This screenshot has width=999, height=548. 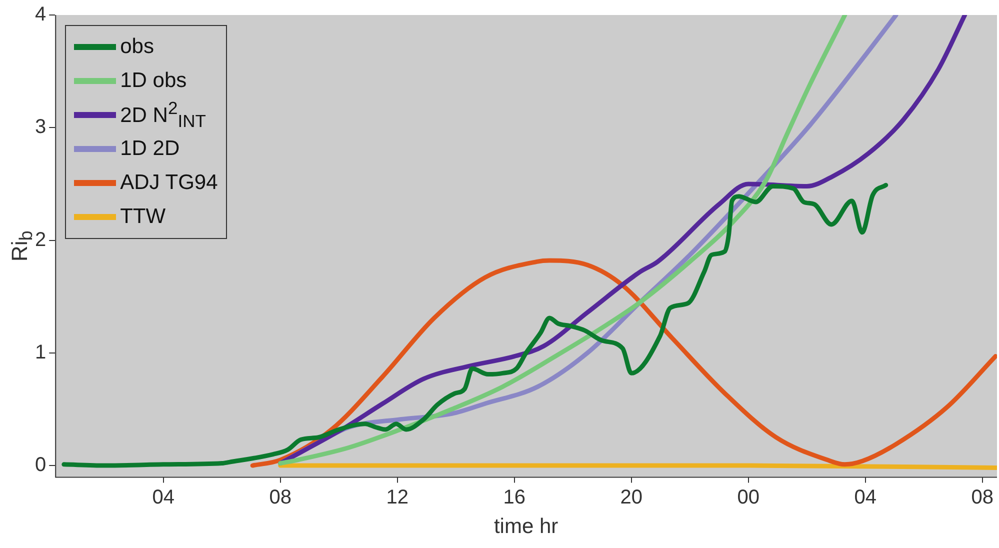 I want to click on y-tick-label: 0, so click(x=40, y=465).